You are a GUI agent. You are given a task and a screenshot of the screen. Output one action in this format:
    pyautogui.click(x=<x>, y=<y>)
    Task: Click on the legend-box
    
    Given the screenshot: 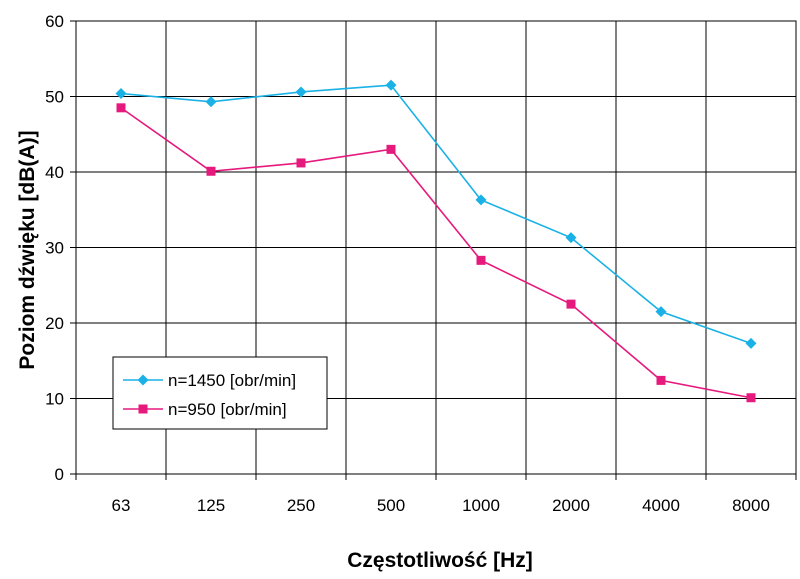 What is the action you would take?
    pyautogui.click(x=220, y=393)
    